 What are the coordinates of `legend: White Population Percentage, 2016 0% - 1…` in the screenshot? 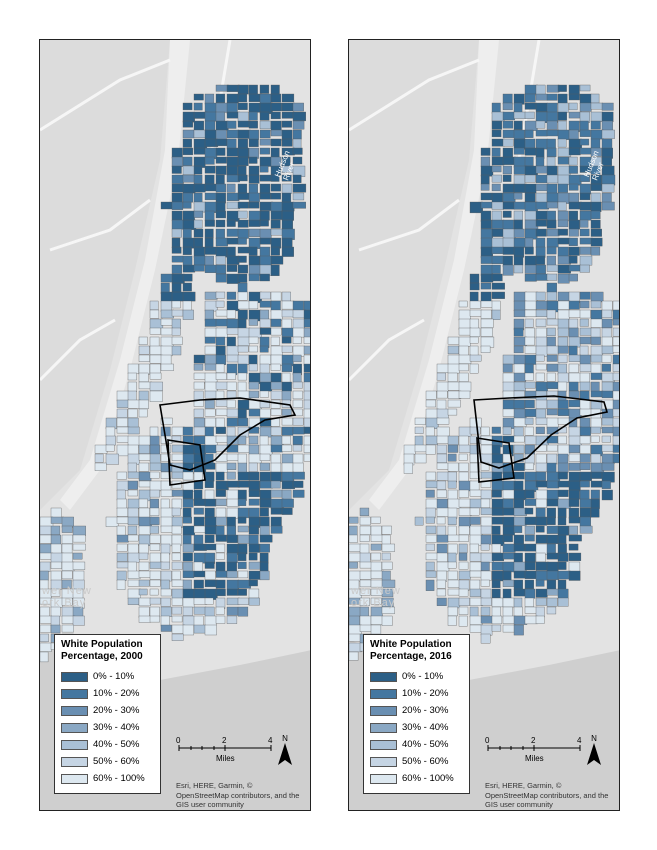 It's located at (416, 714).